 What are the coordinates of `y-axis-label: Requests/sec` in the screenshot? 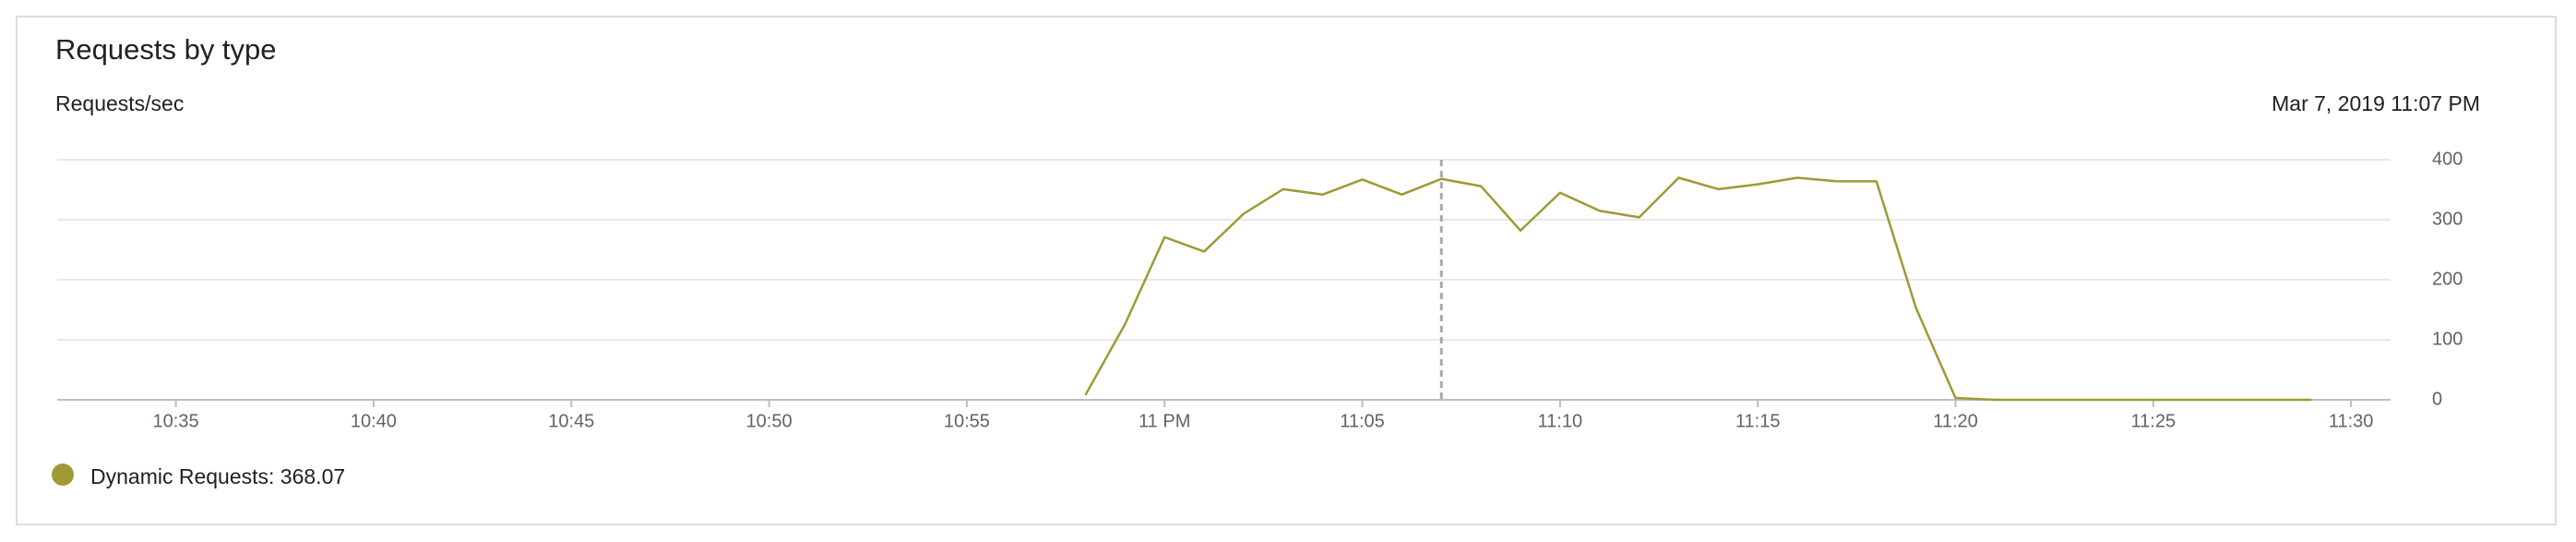 It's located at (120, 103).